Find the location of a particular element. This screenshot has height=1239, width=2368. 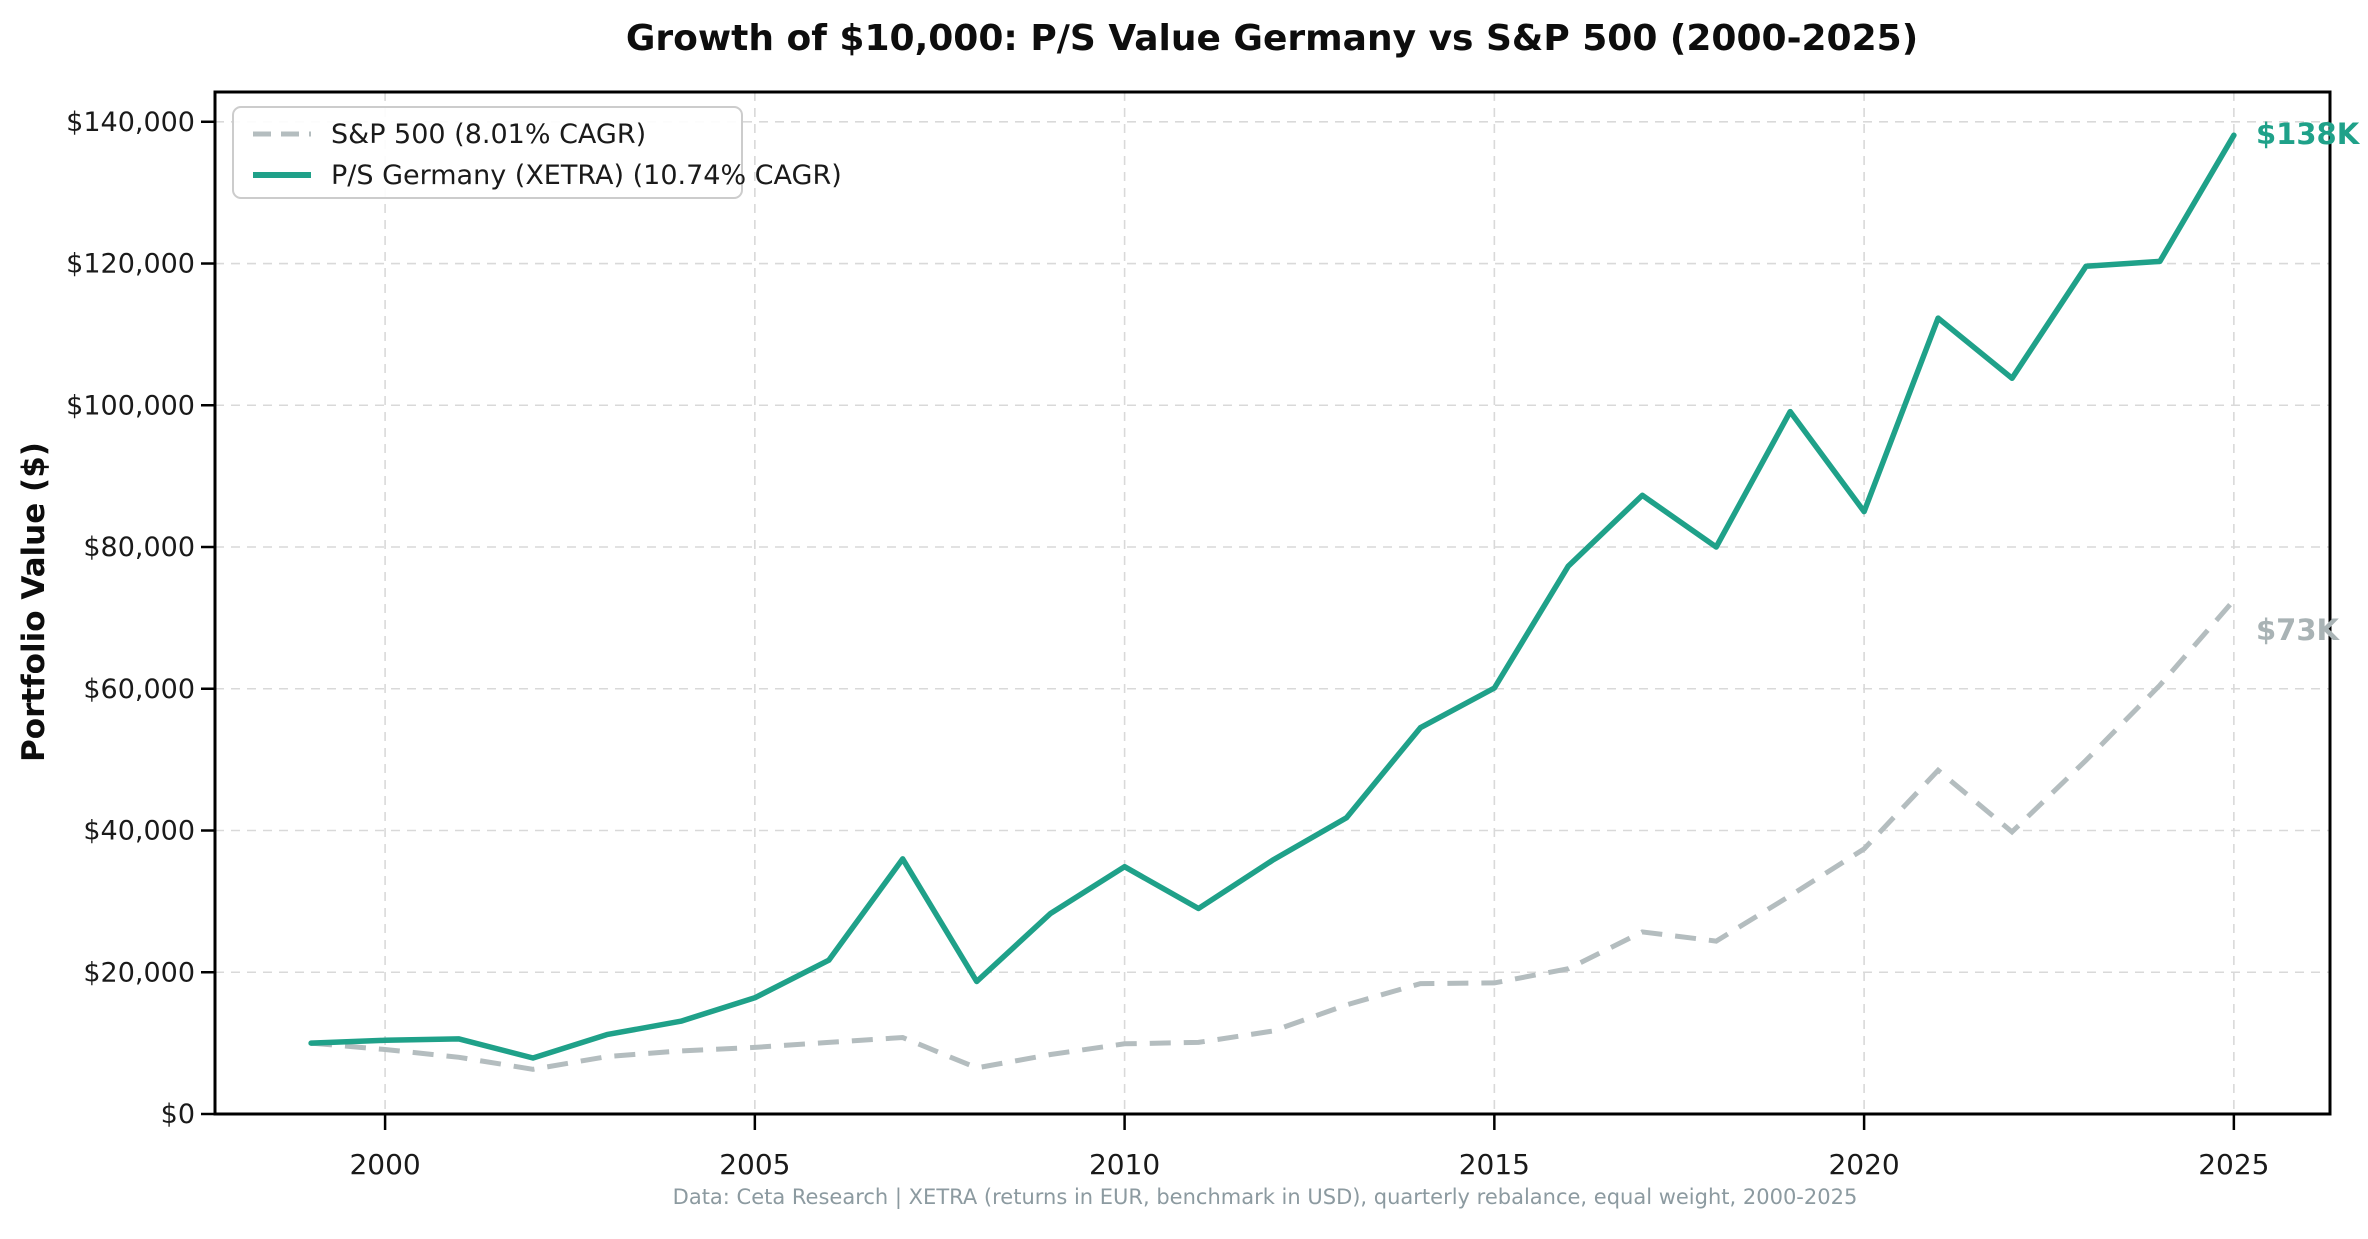

sp500-legend-label: S&P 500 (8.01% CAGR) is located at coordinates (488, 134).